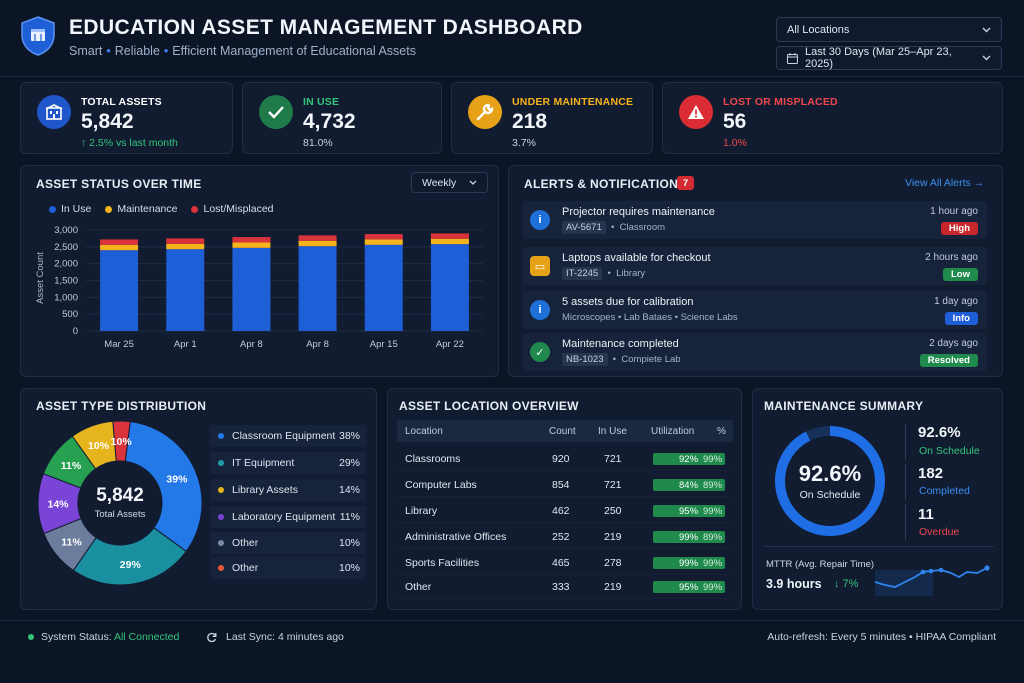  Describe the element at coordinates (944, 183) in the screenshot. I see `view-all-alerts-link: View All Alerts →` at that location.